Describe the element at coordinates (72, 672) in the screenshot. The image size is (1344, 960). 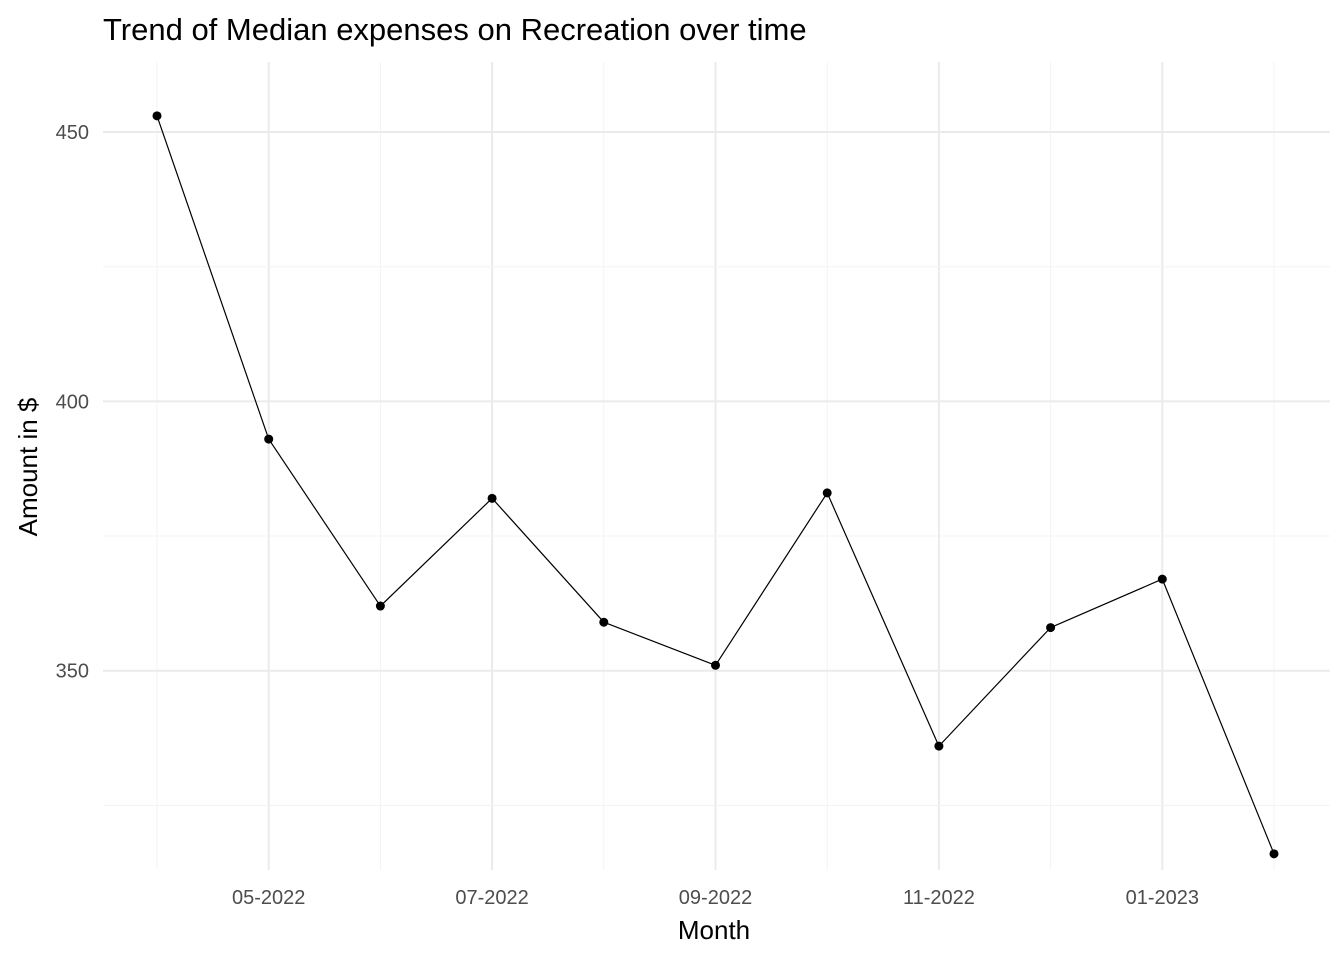
I see `y-tick-label: 350` at that location.